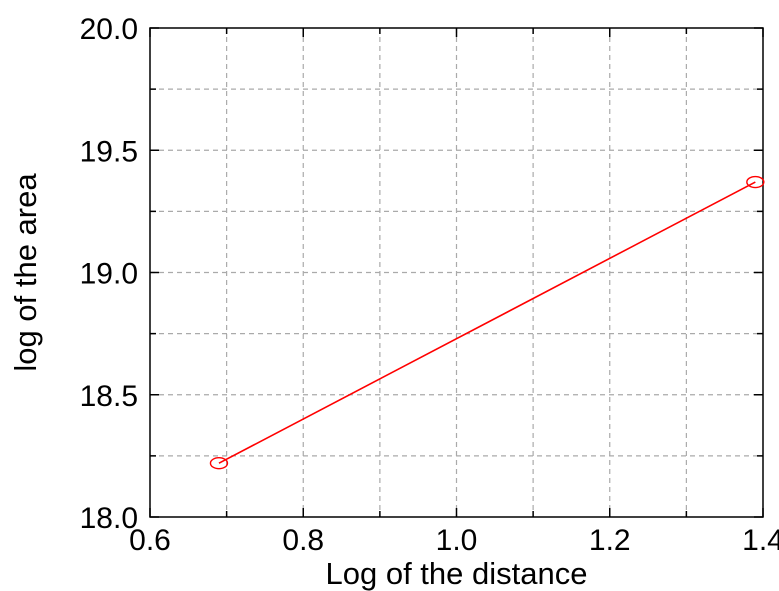 The image size is (779, 591). What do you see at coordinates (109, 518) in the screenshot?
I see `y-tick-label: 18.0` at bounding box center [109, 518].